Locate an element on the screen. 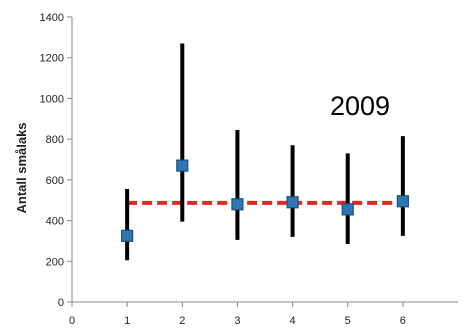  y-tick-labels: 0 200 400 600 800 1000 1200 1400 is located at coordinates (52, 160).